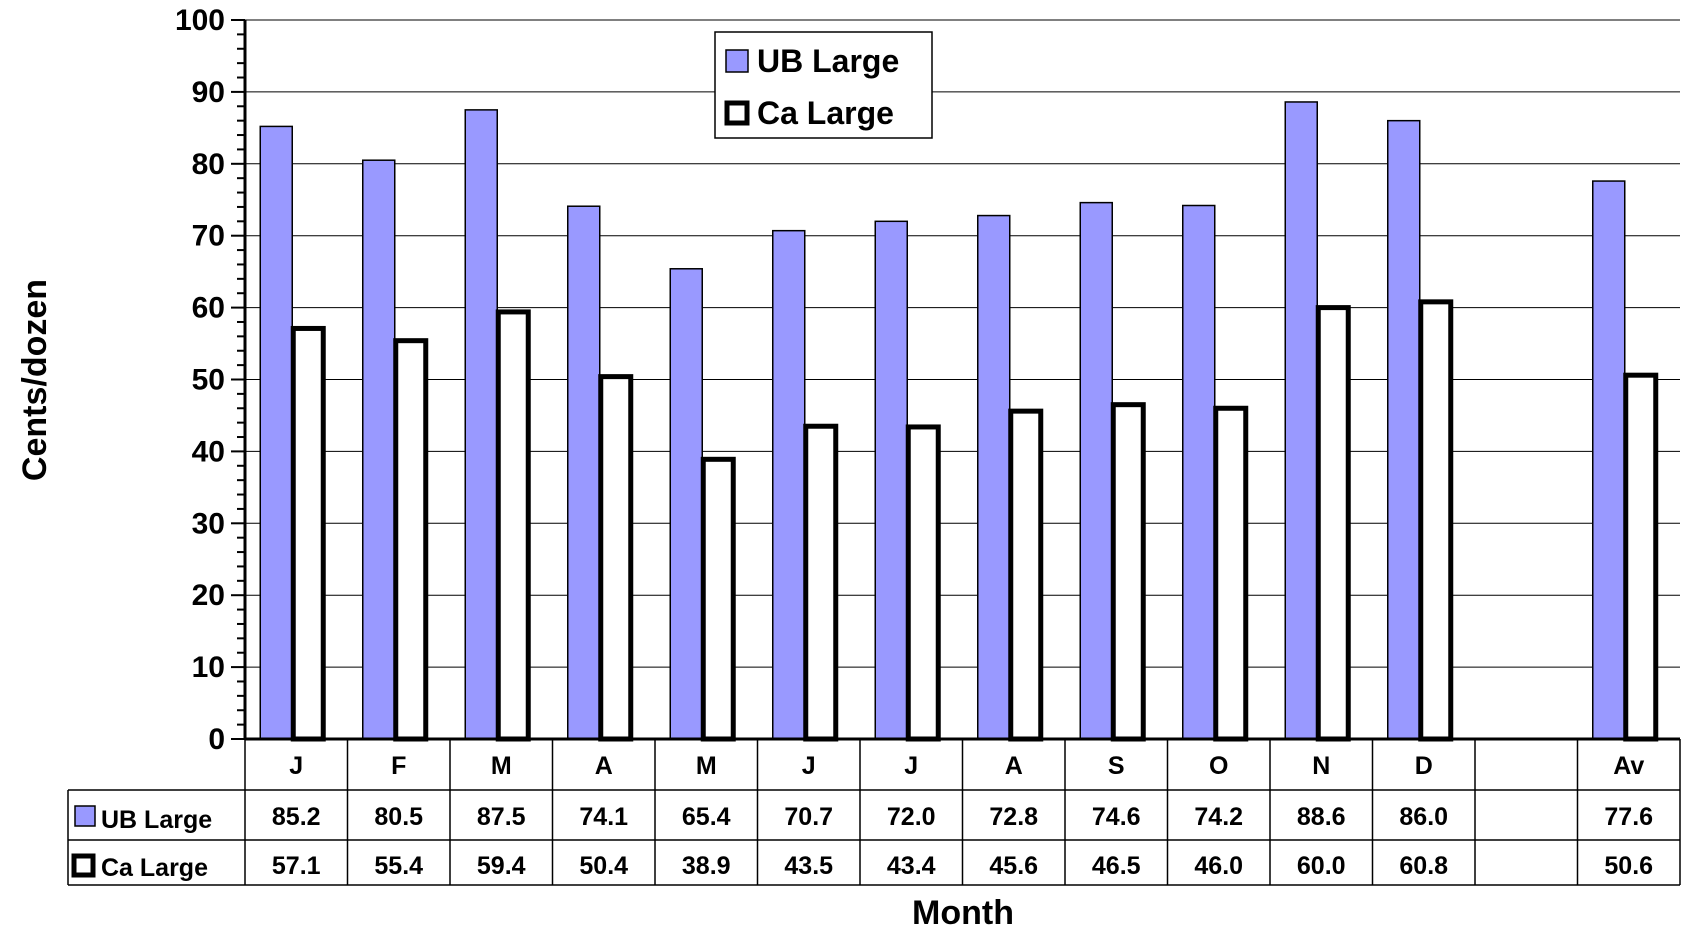 The width and height of the screenshot is (1689, 934). I want to click on data-label-ca-large: 46.5, so click(1116, 866).